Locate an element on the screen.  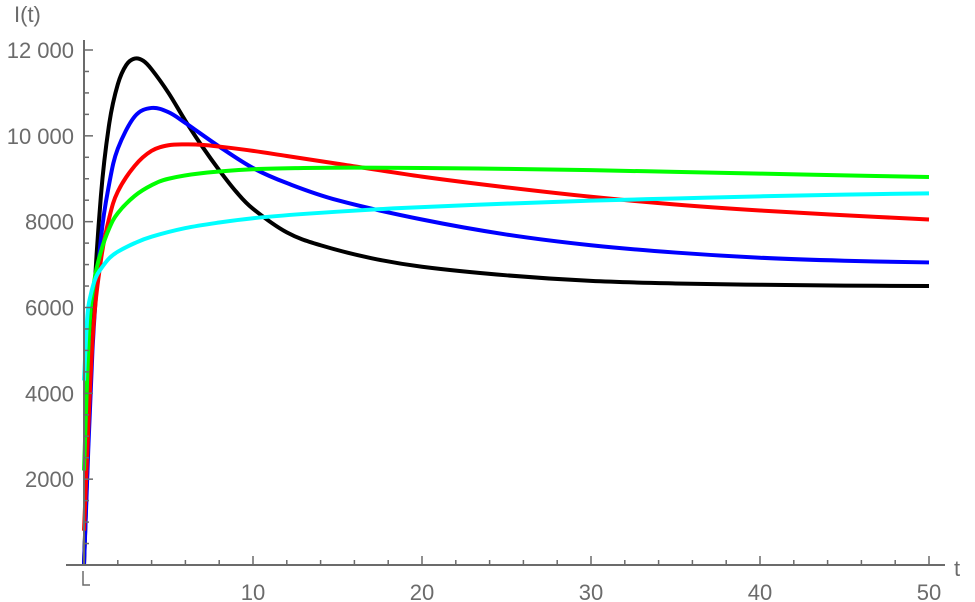
y-tick-label: 4000 is located at coordinates (49, 393).